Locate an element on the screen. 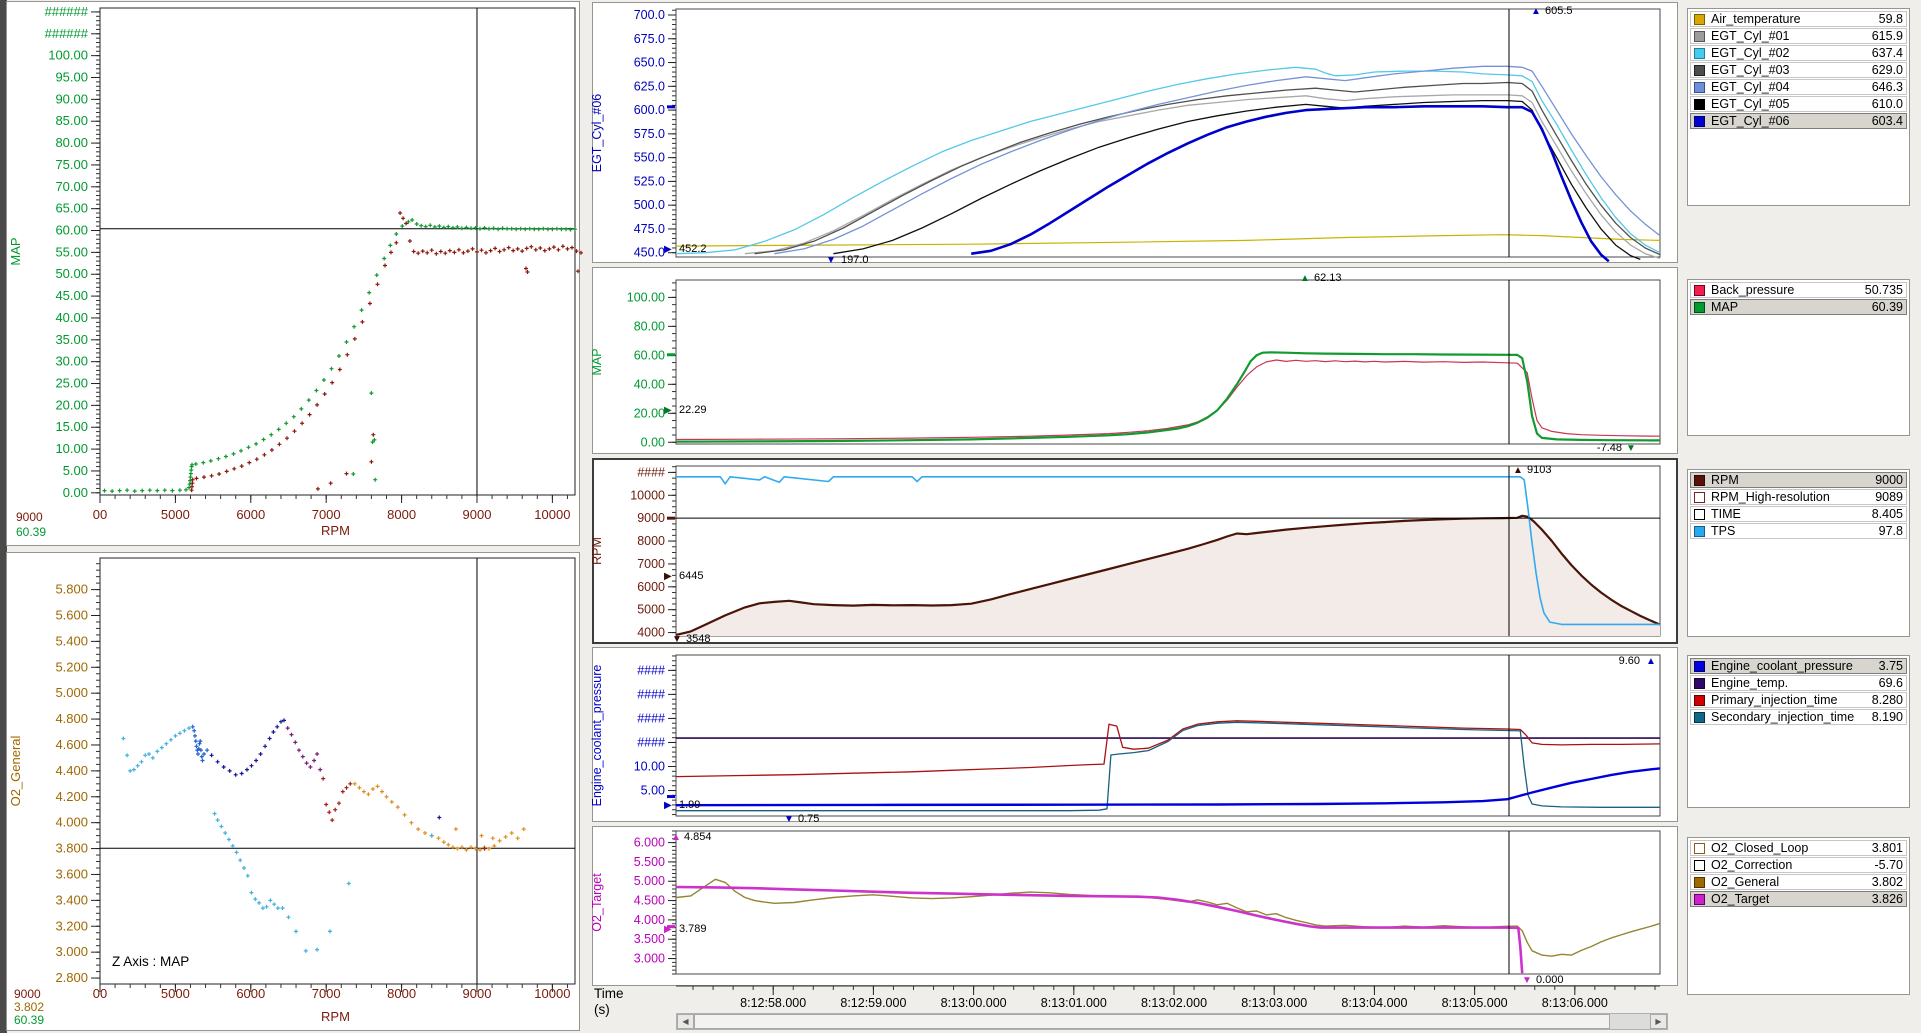  coolant-axis-title: Engine_coolant_pressure is located at coordinates (597, 736).